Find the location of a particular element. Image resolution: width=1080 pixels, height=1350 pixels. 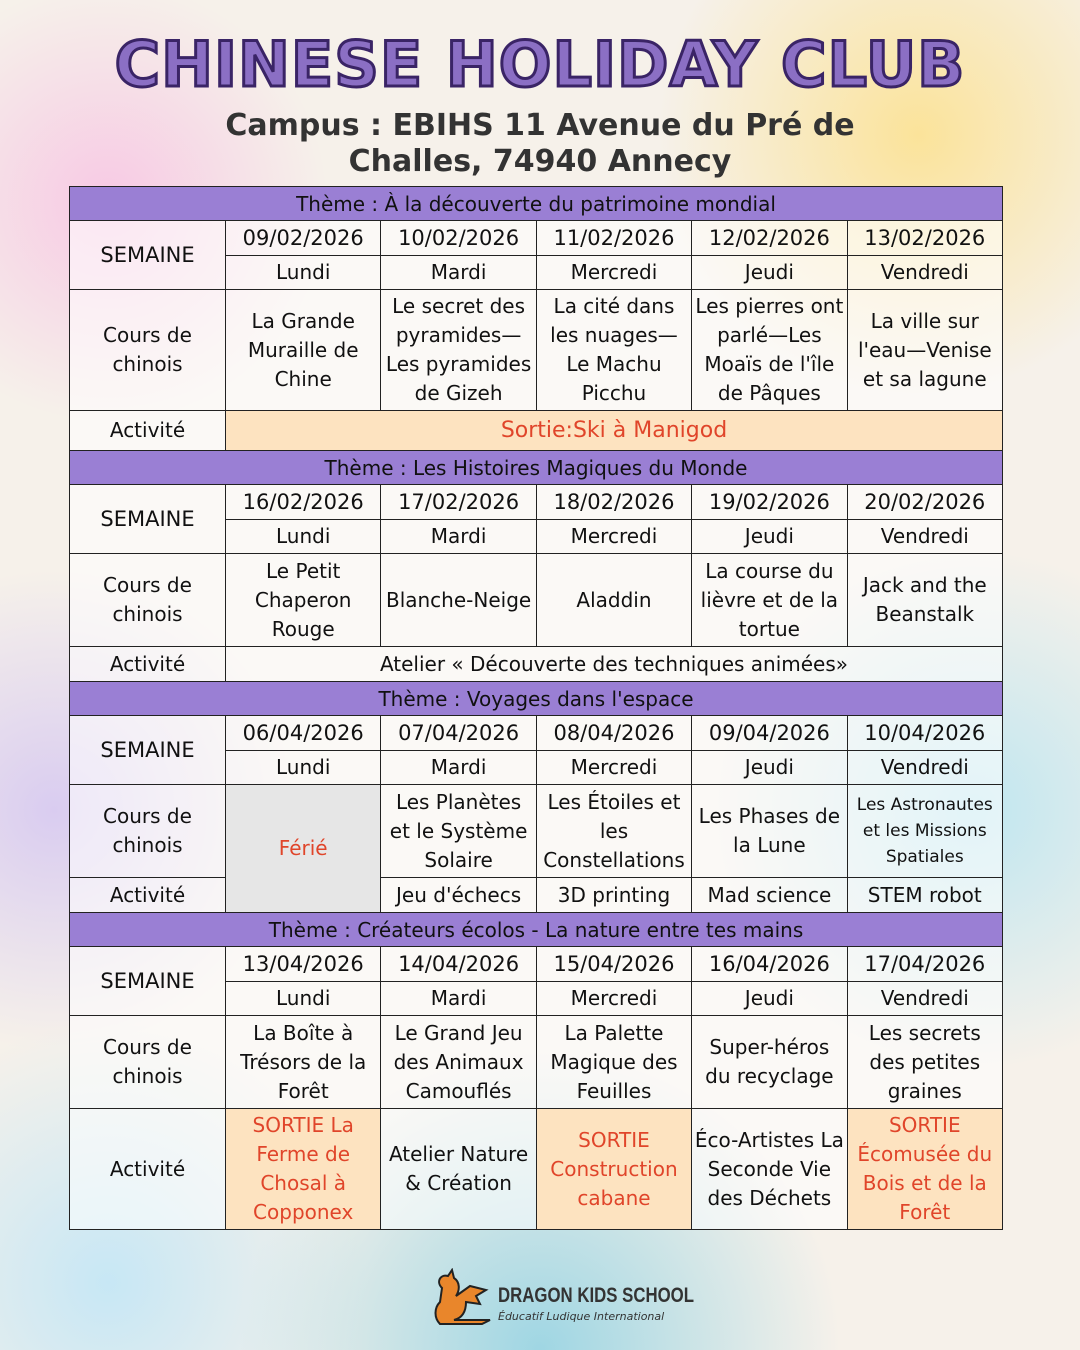

activite-cell: Sortie:Ski à Manigod is located at coordinates (614, 430).